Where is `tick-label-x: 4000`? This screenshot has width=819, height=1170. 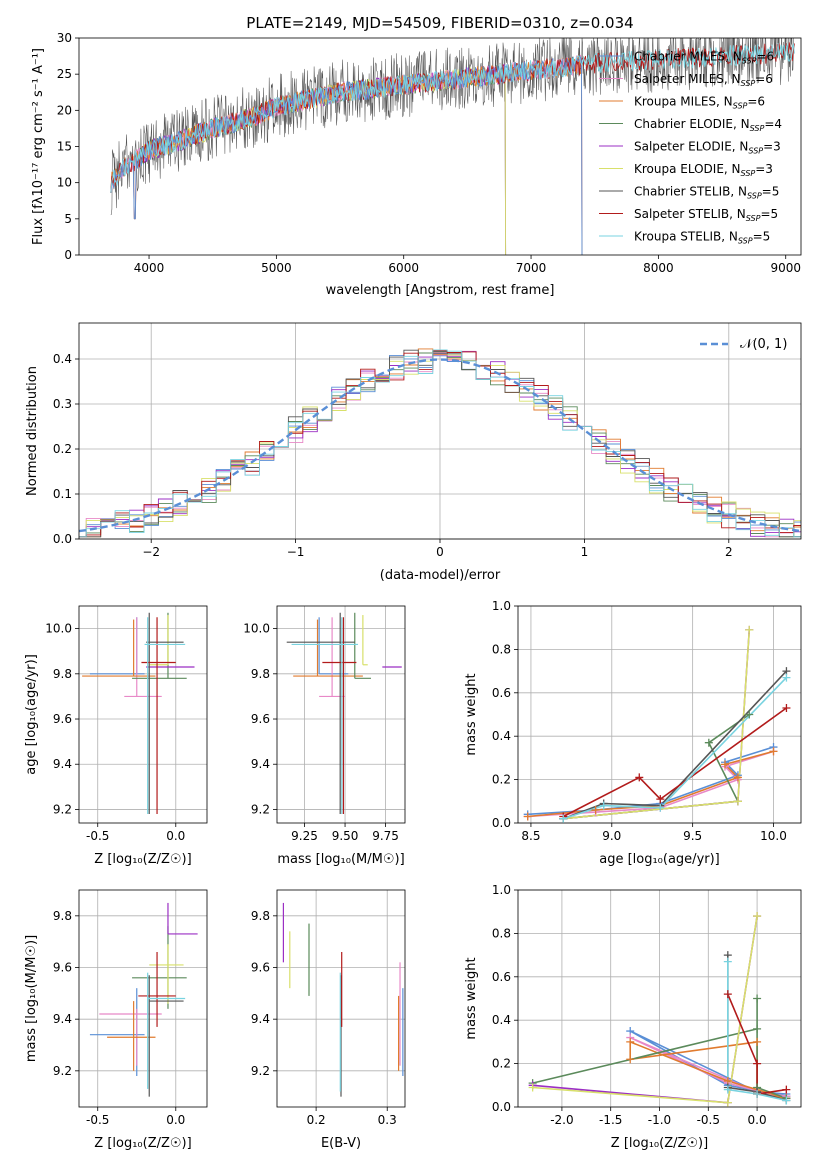
tick-label-x: 4000 is located at coordinates (149, 268).